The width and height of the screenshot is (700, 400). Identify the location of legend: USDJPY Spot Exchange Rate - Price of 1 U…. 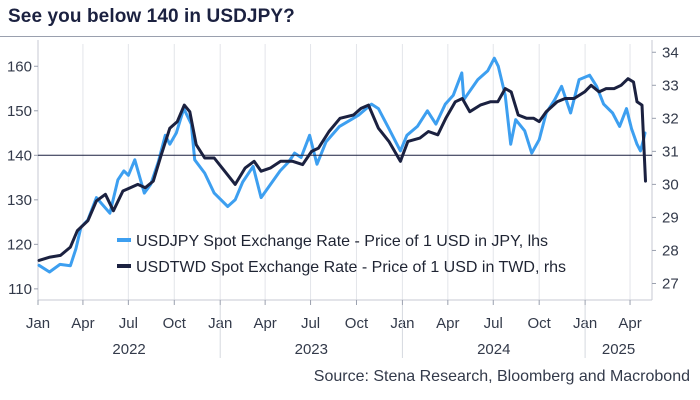
(341, 254).